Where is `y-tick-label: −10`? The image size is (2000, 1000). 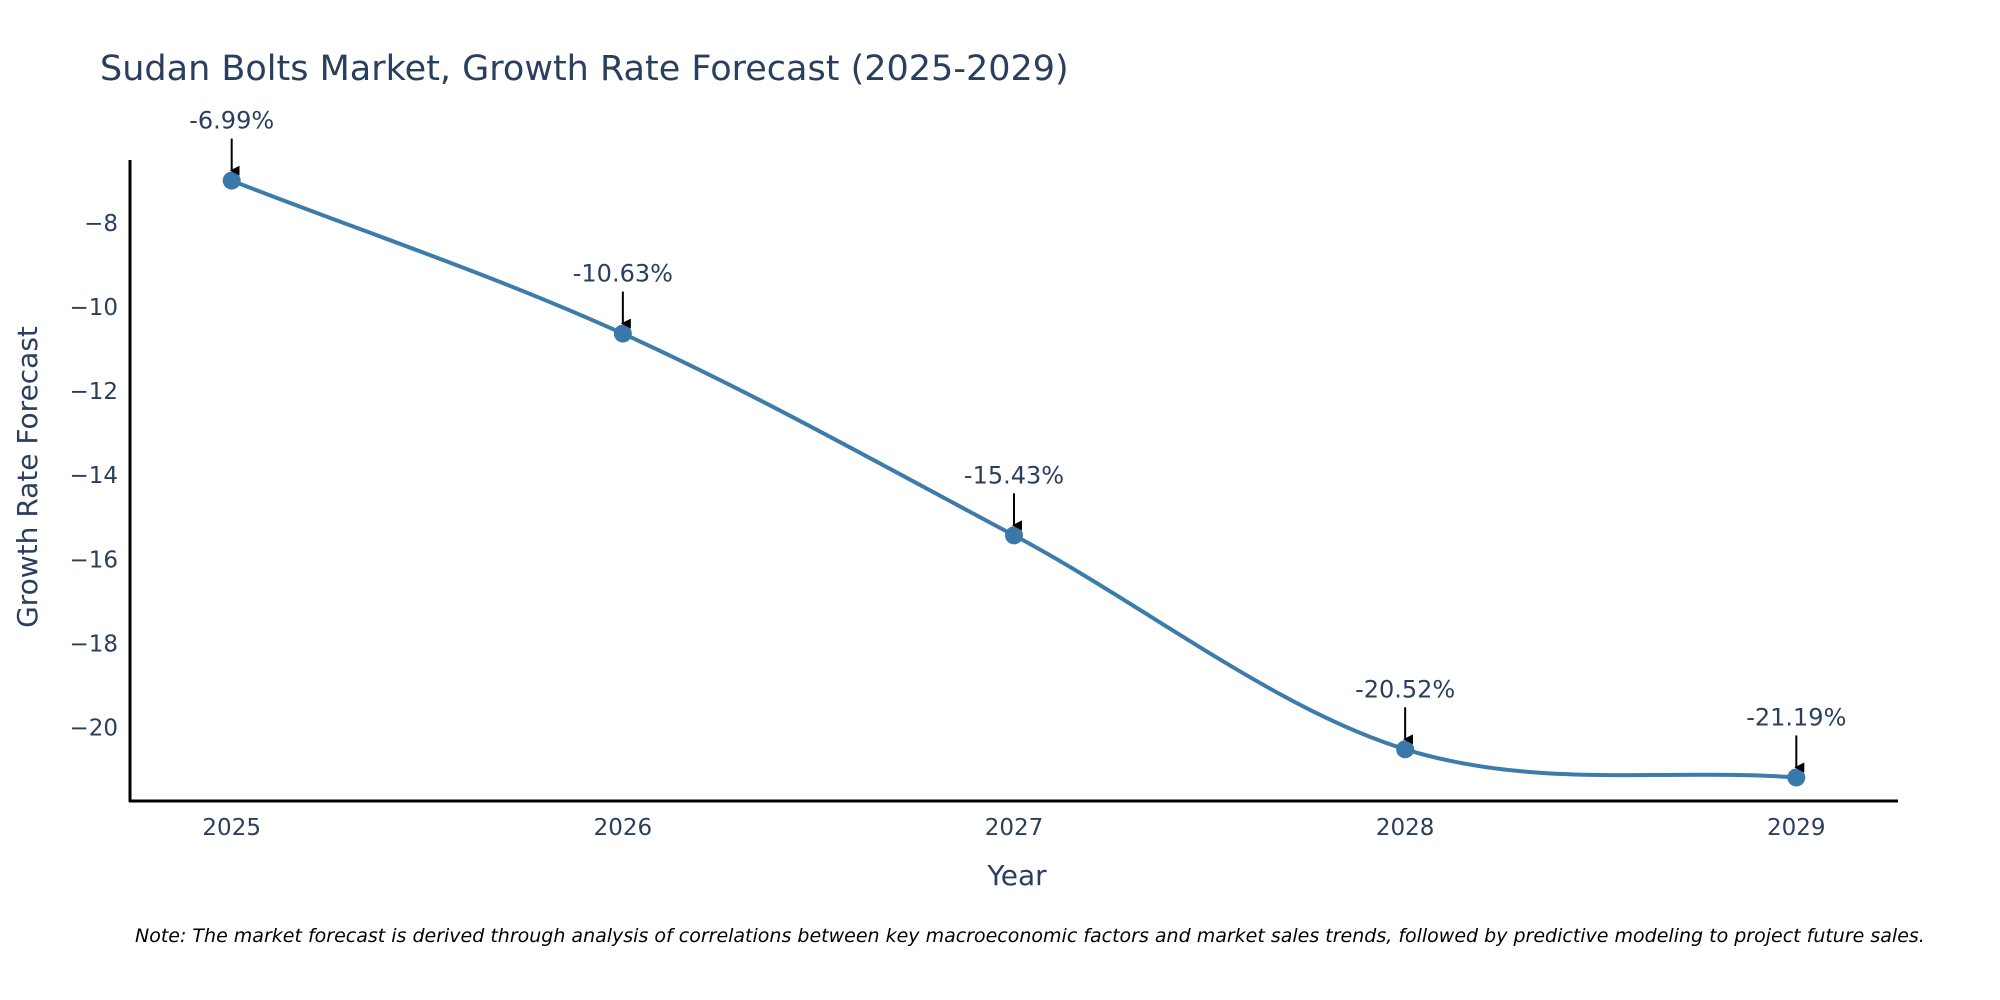
y-tick-label: −10 is located at coordinates (93, 308).